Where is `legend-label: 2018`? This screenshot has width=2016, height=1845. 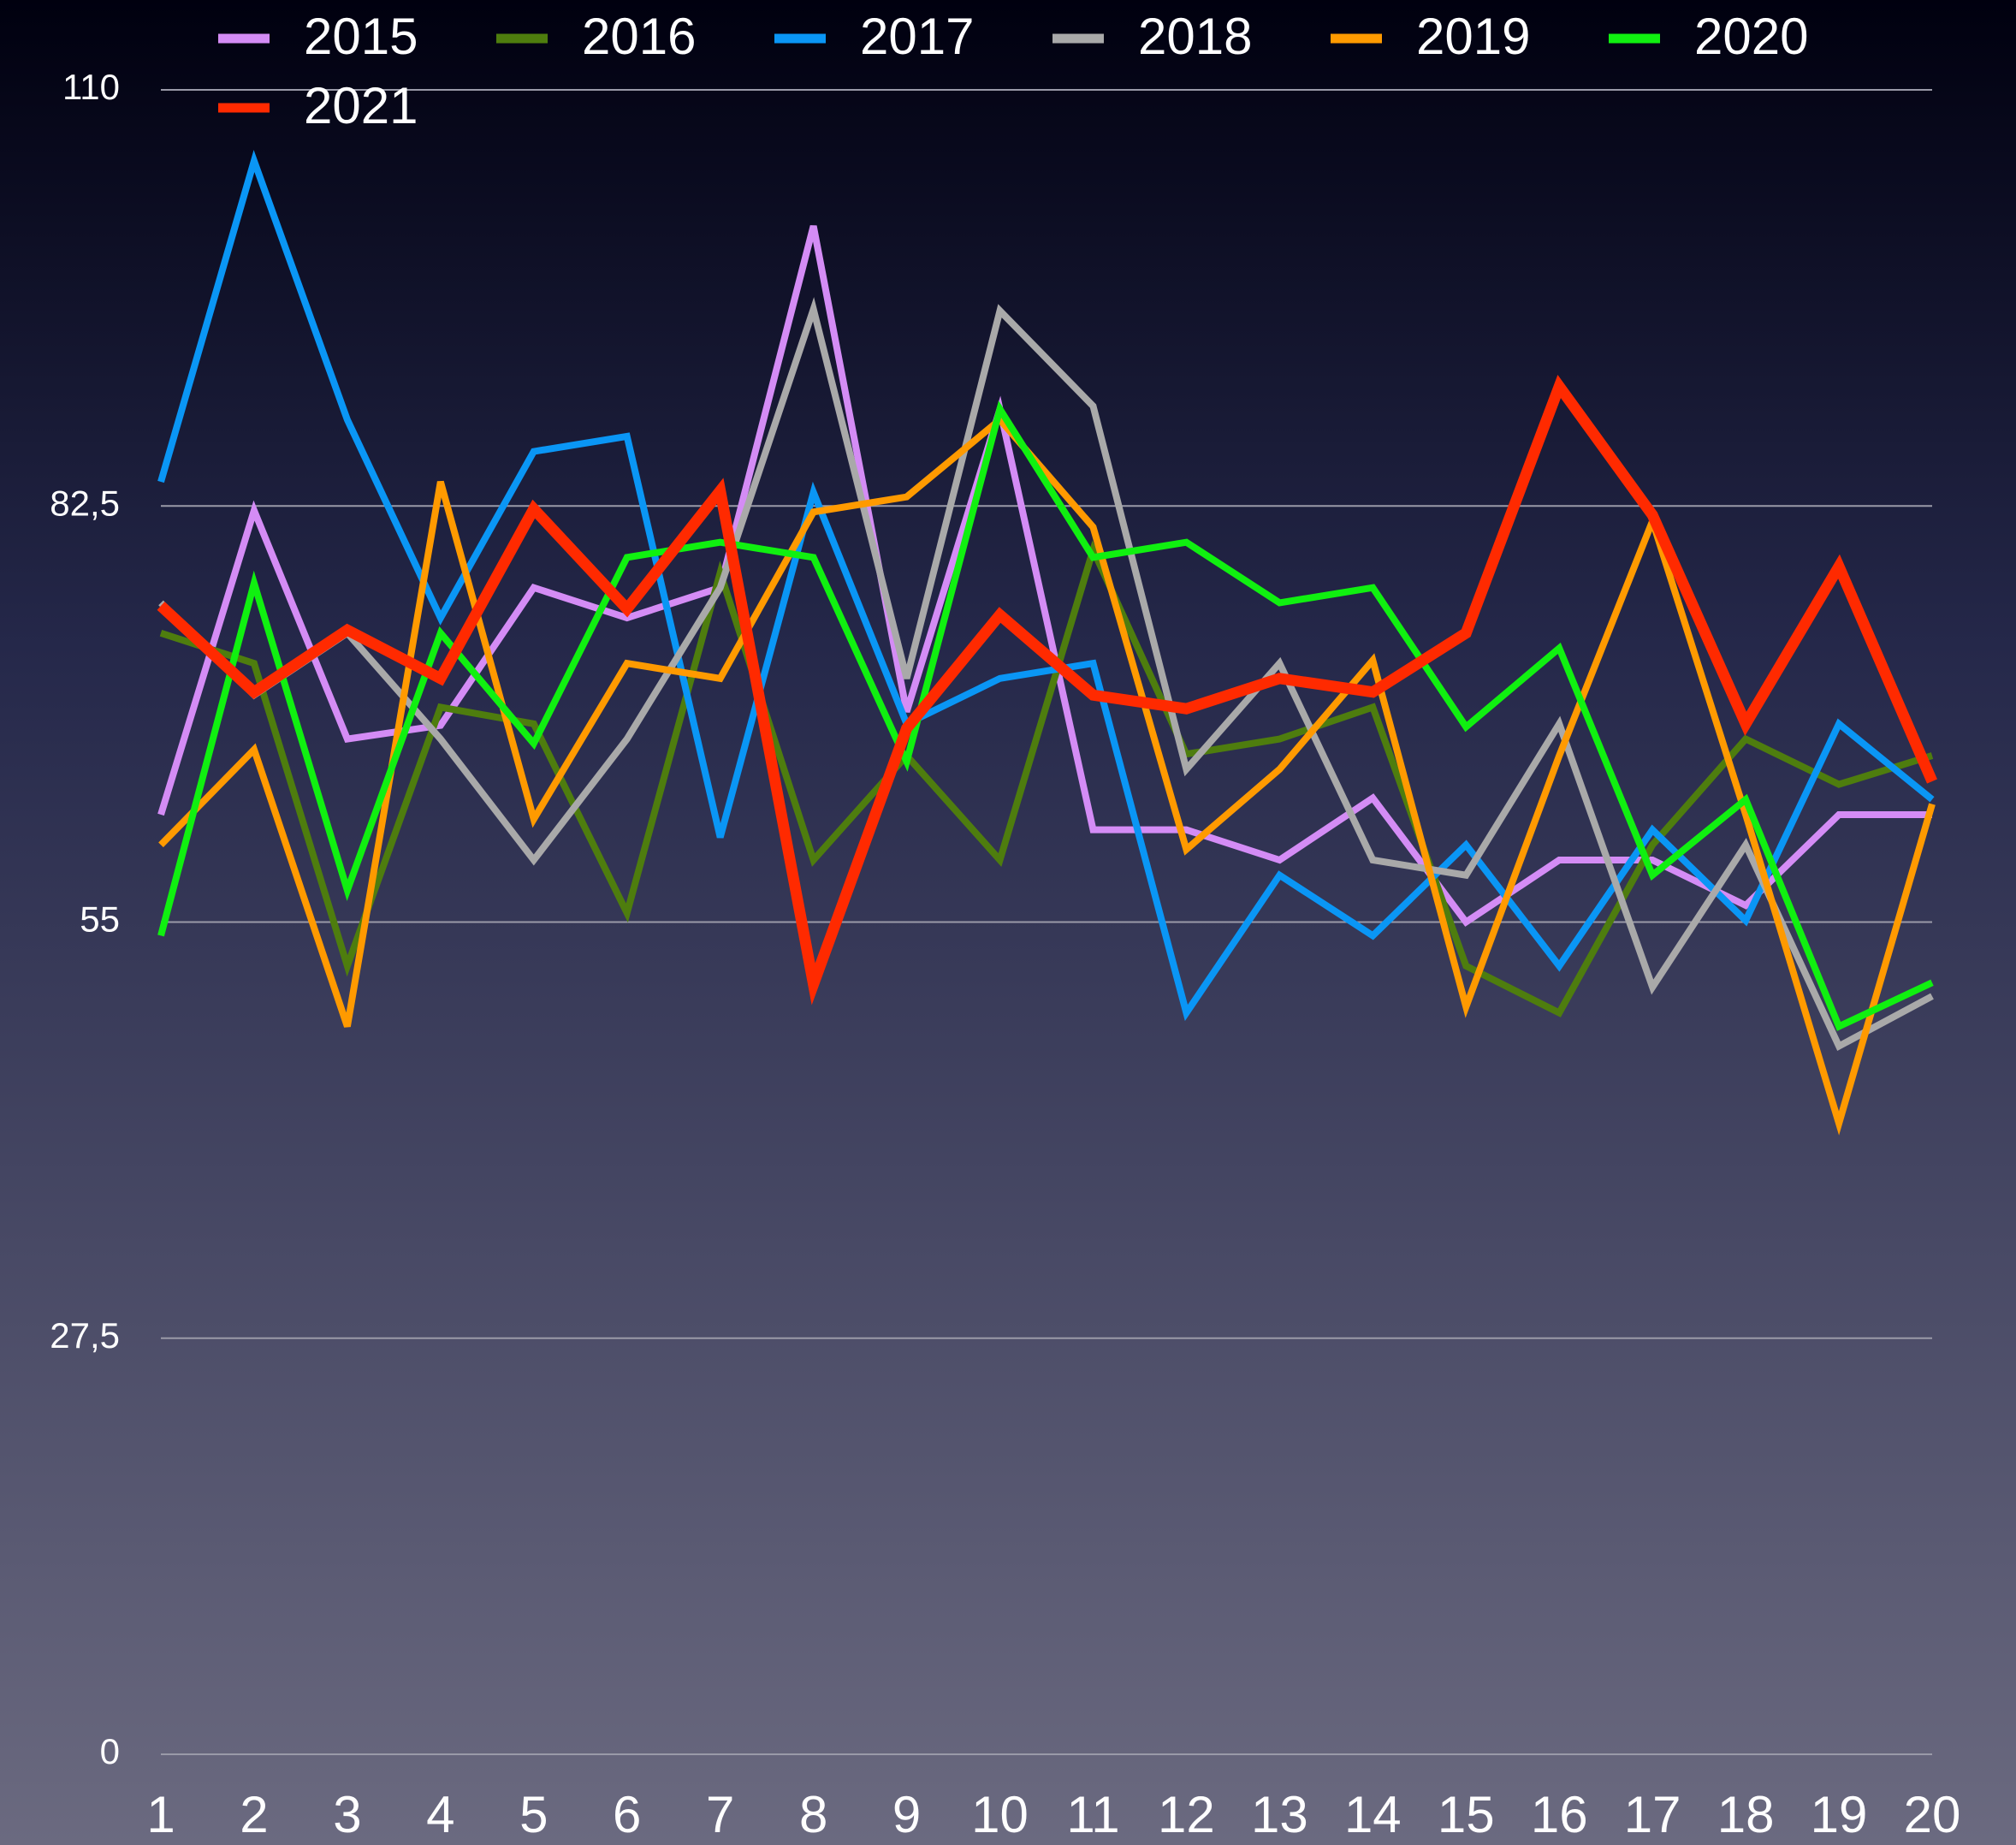 legend-label: 2018 is located at coordinates (1195, 36).